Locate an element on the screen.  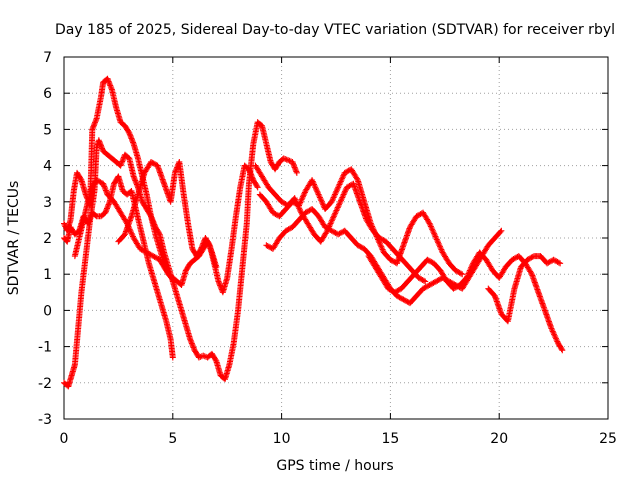
x-tick-label: 15 is located at coordinates (390, 439).